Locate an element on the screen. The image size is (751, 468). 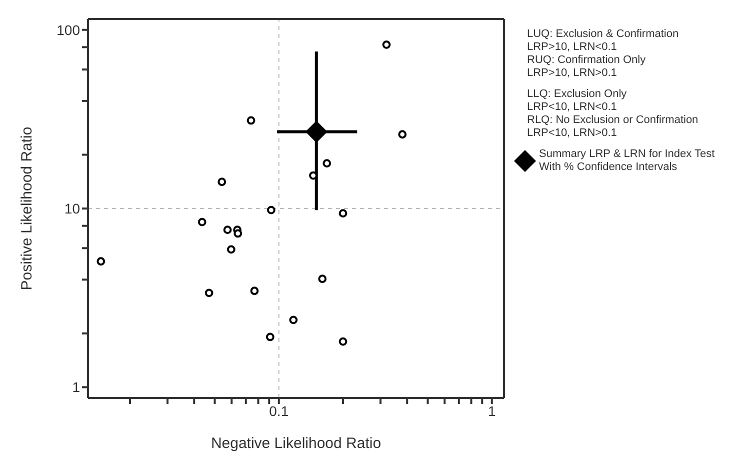
text: RLQ: No Exclusion or Confirmation LRP<10, LRN>0.1 is located at coordinates (613, 127).